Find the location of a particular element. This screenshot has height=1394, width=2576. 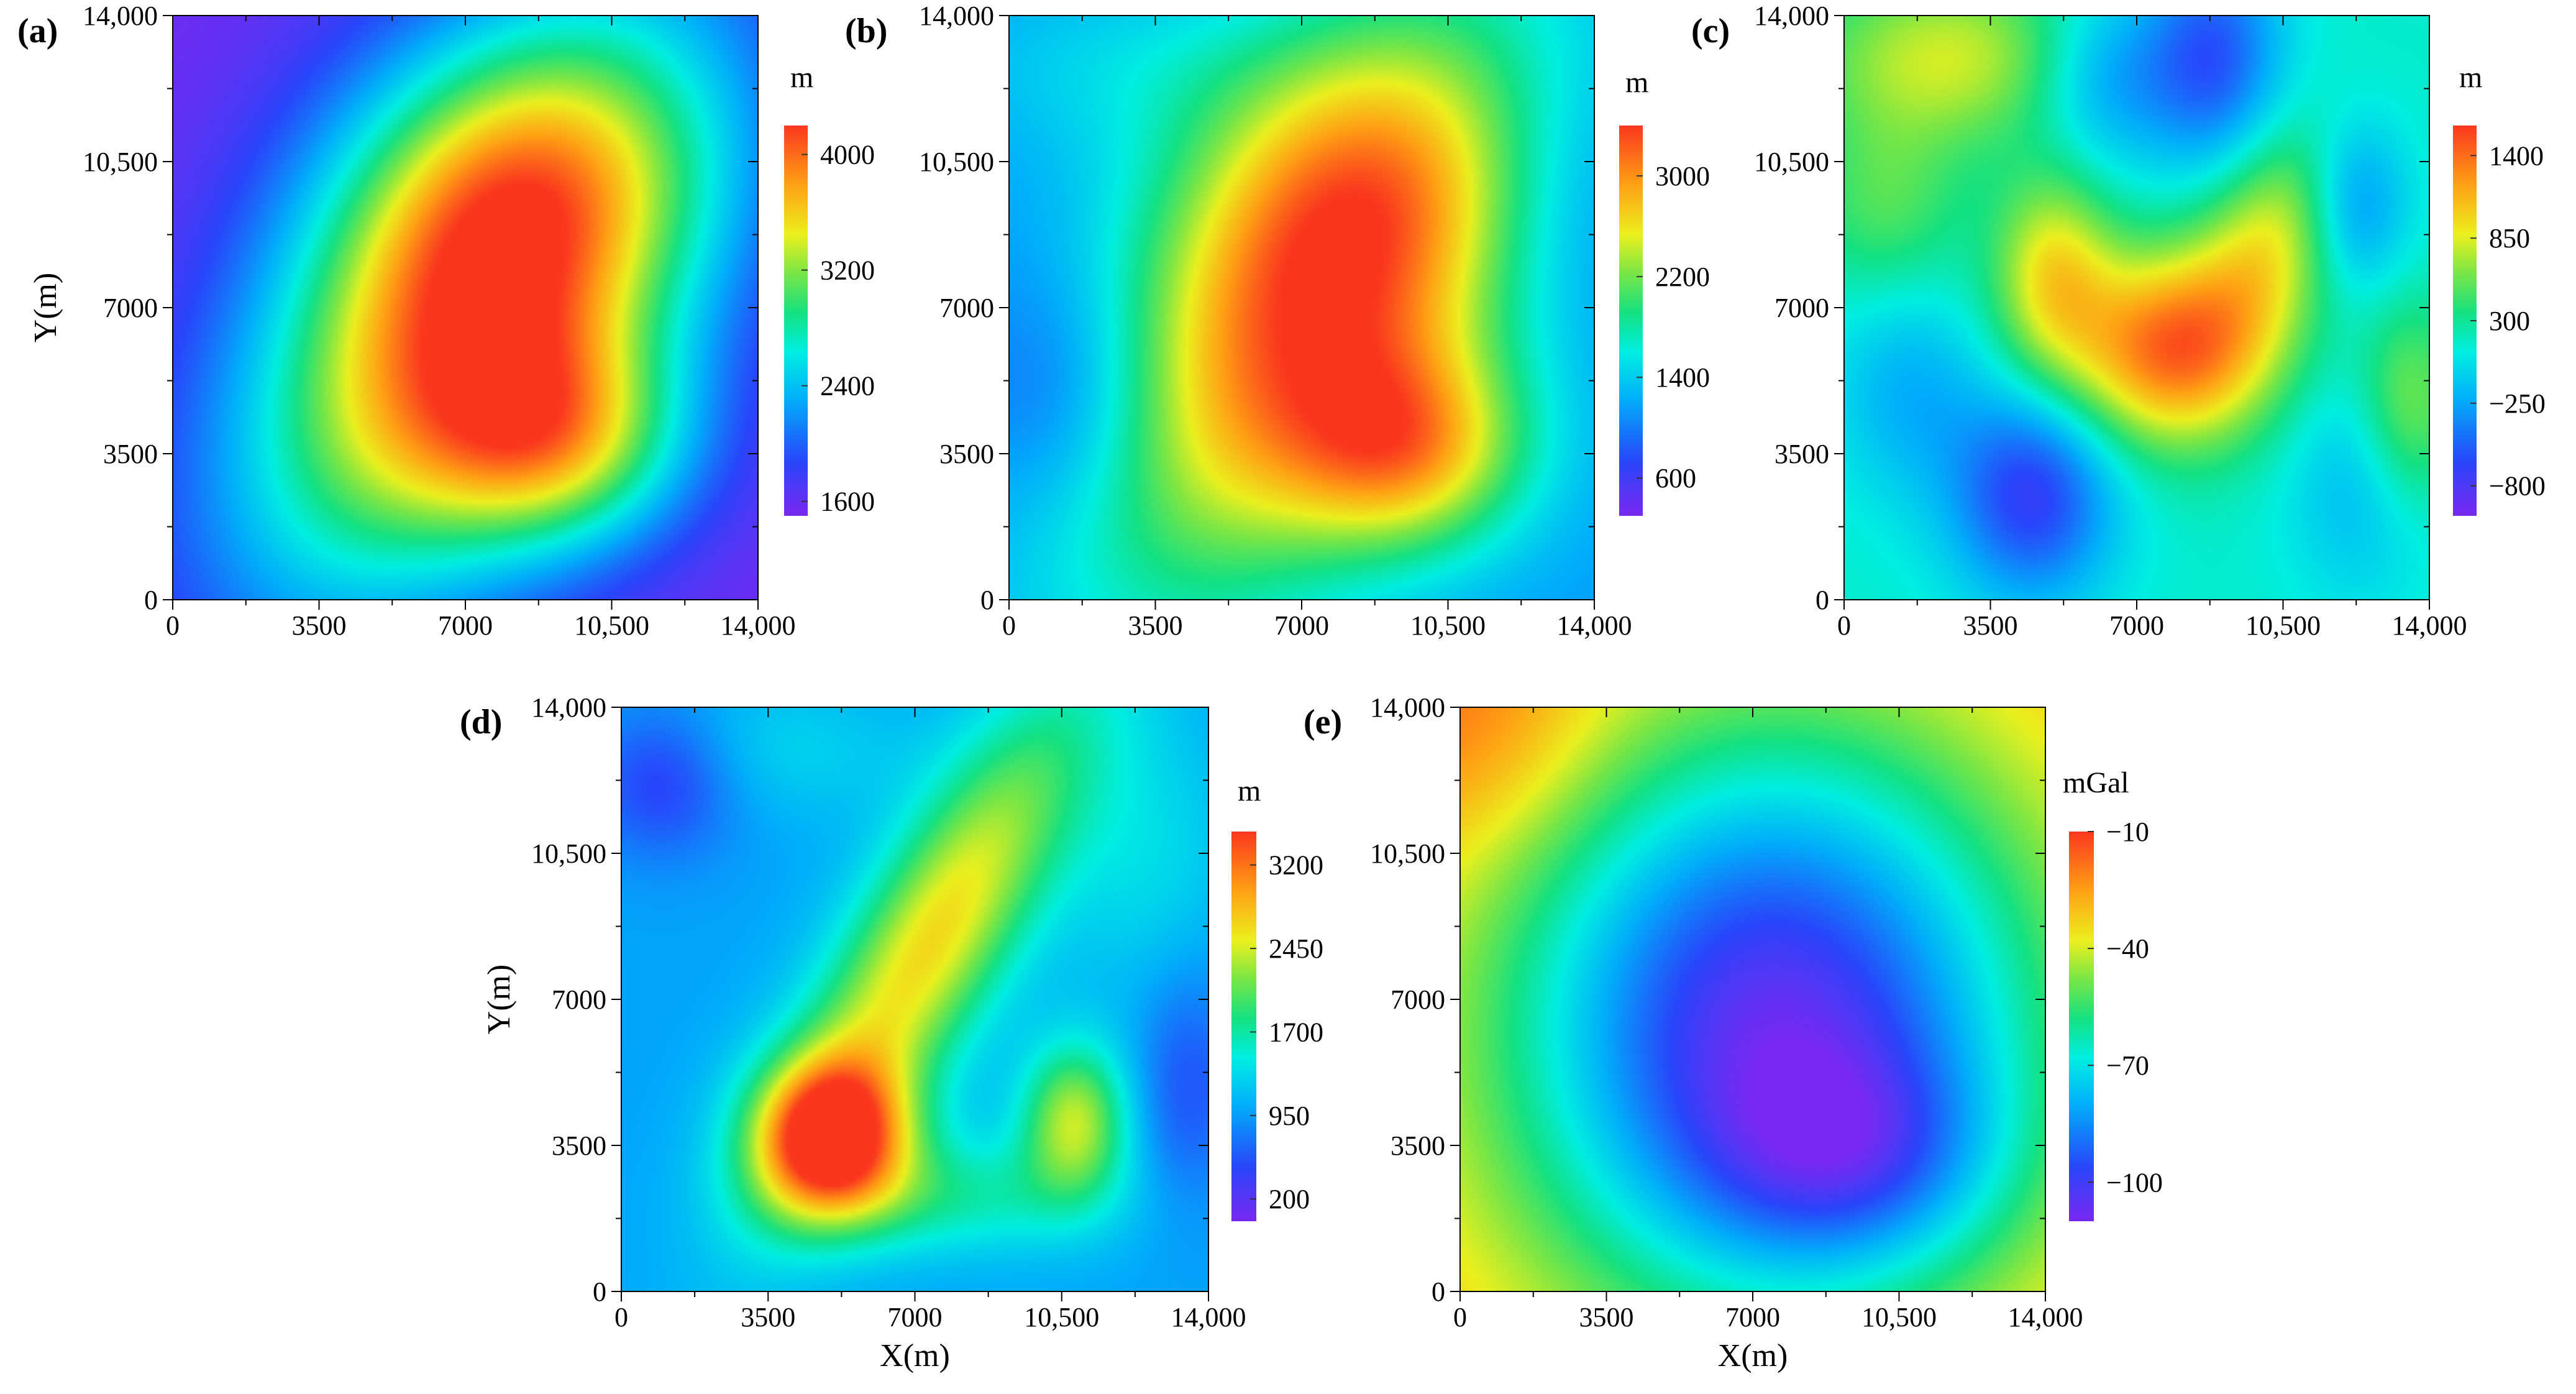

panel-label: (c) is located at coordinates (1710, 31).